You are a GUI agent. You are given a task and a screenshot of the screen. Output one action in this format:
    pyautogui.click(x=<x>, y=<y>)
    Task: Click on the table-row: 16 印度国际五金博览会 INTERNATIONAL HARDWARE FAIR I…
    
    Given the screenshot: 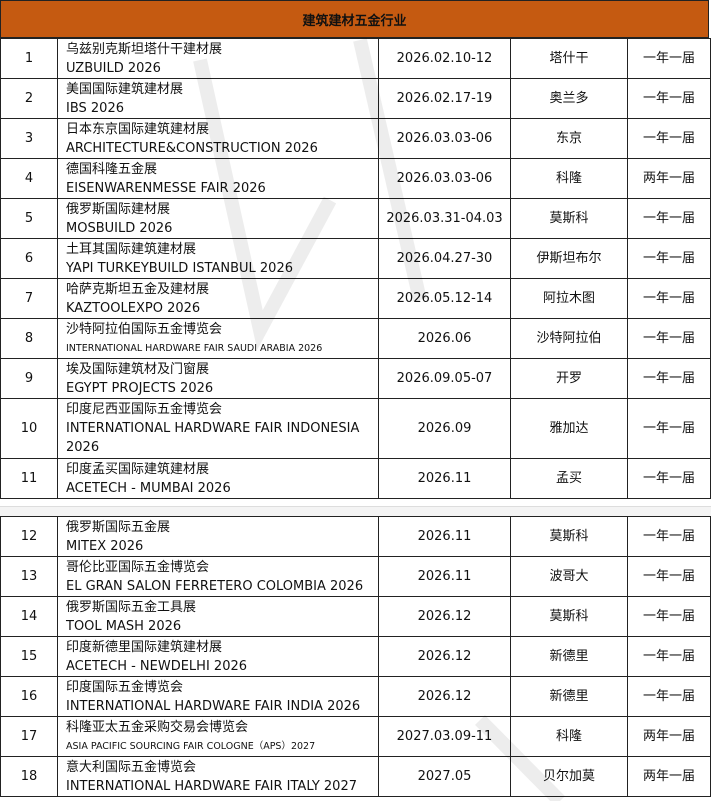 What is the action you would take?
    pyautogui.click(x=355, y=696)
    